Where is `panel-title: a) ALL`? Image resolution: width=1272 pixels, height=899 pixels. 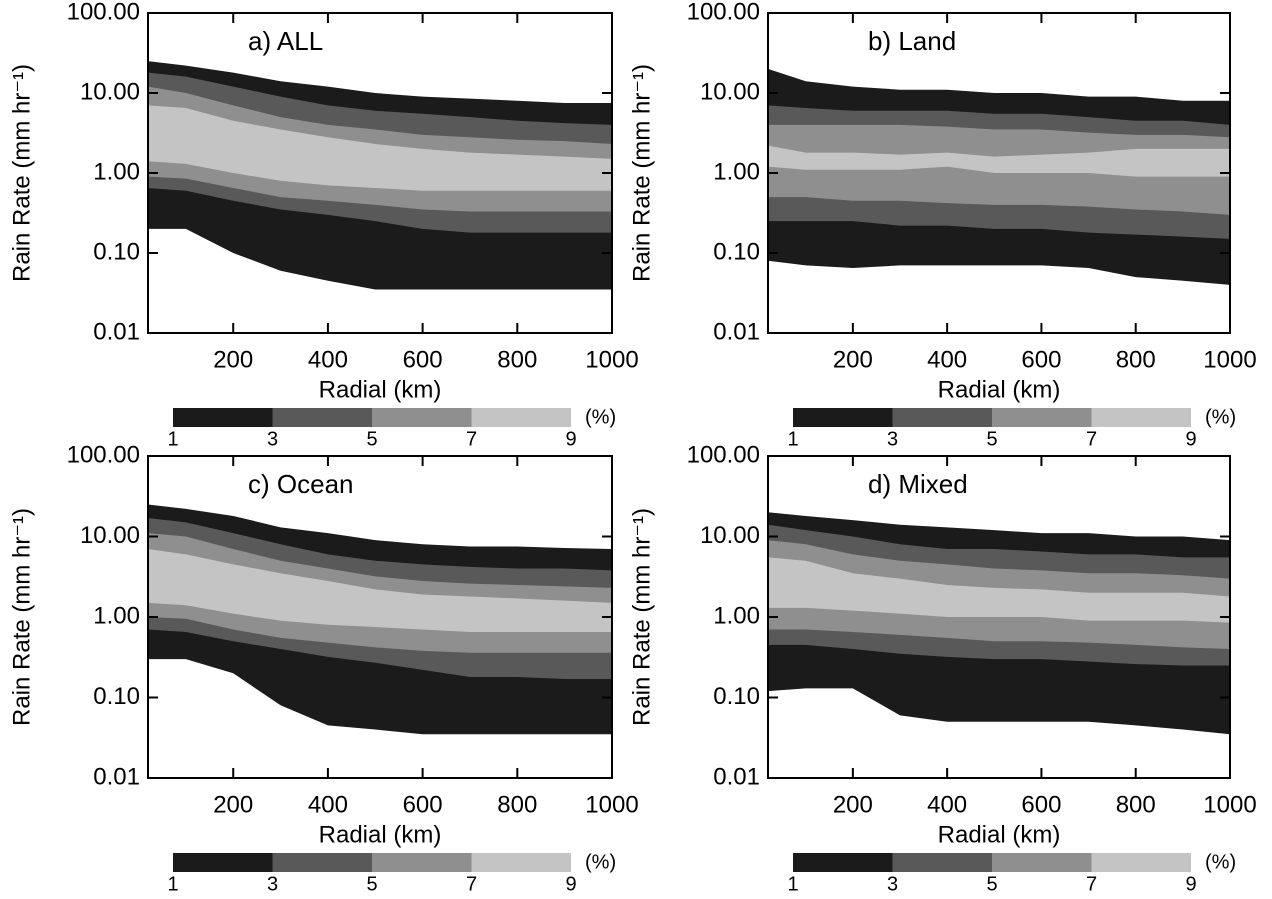 panel-title: a) ALL is located at coordinates (285, 41).